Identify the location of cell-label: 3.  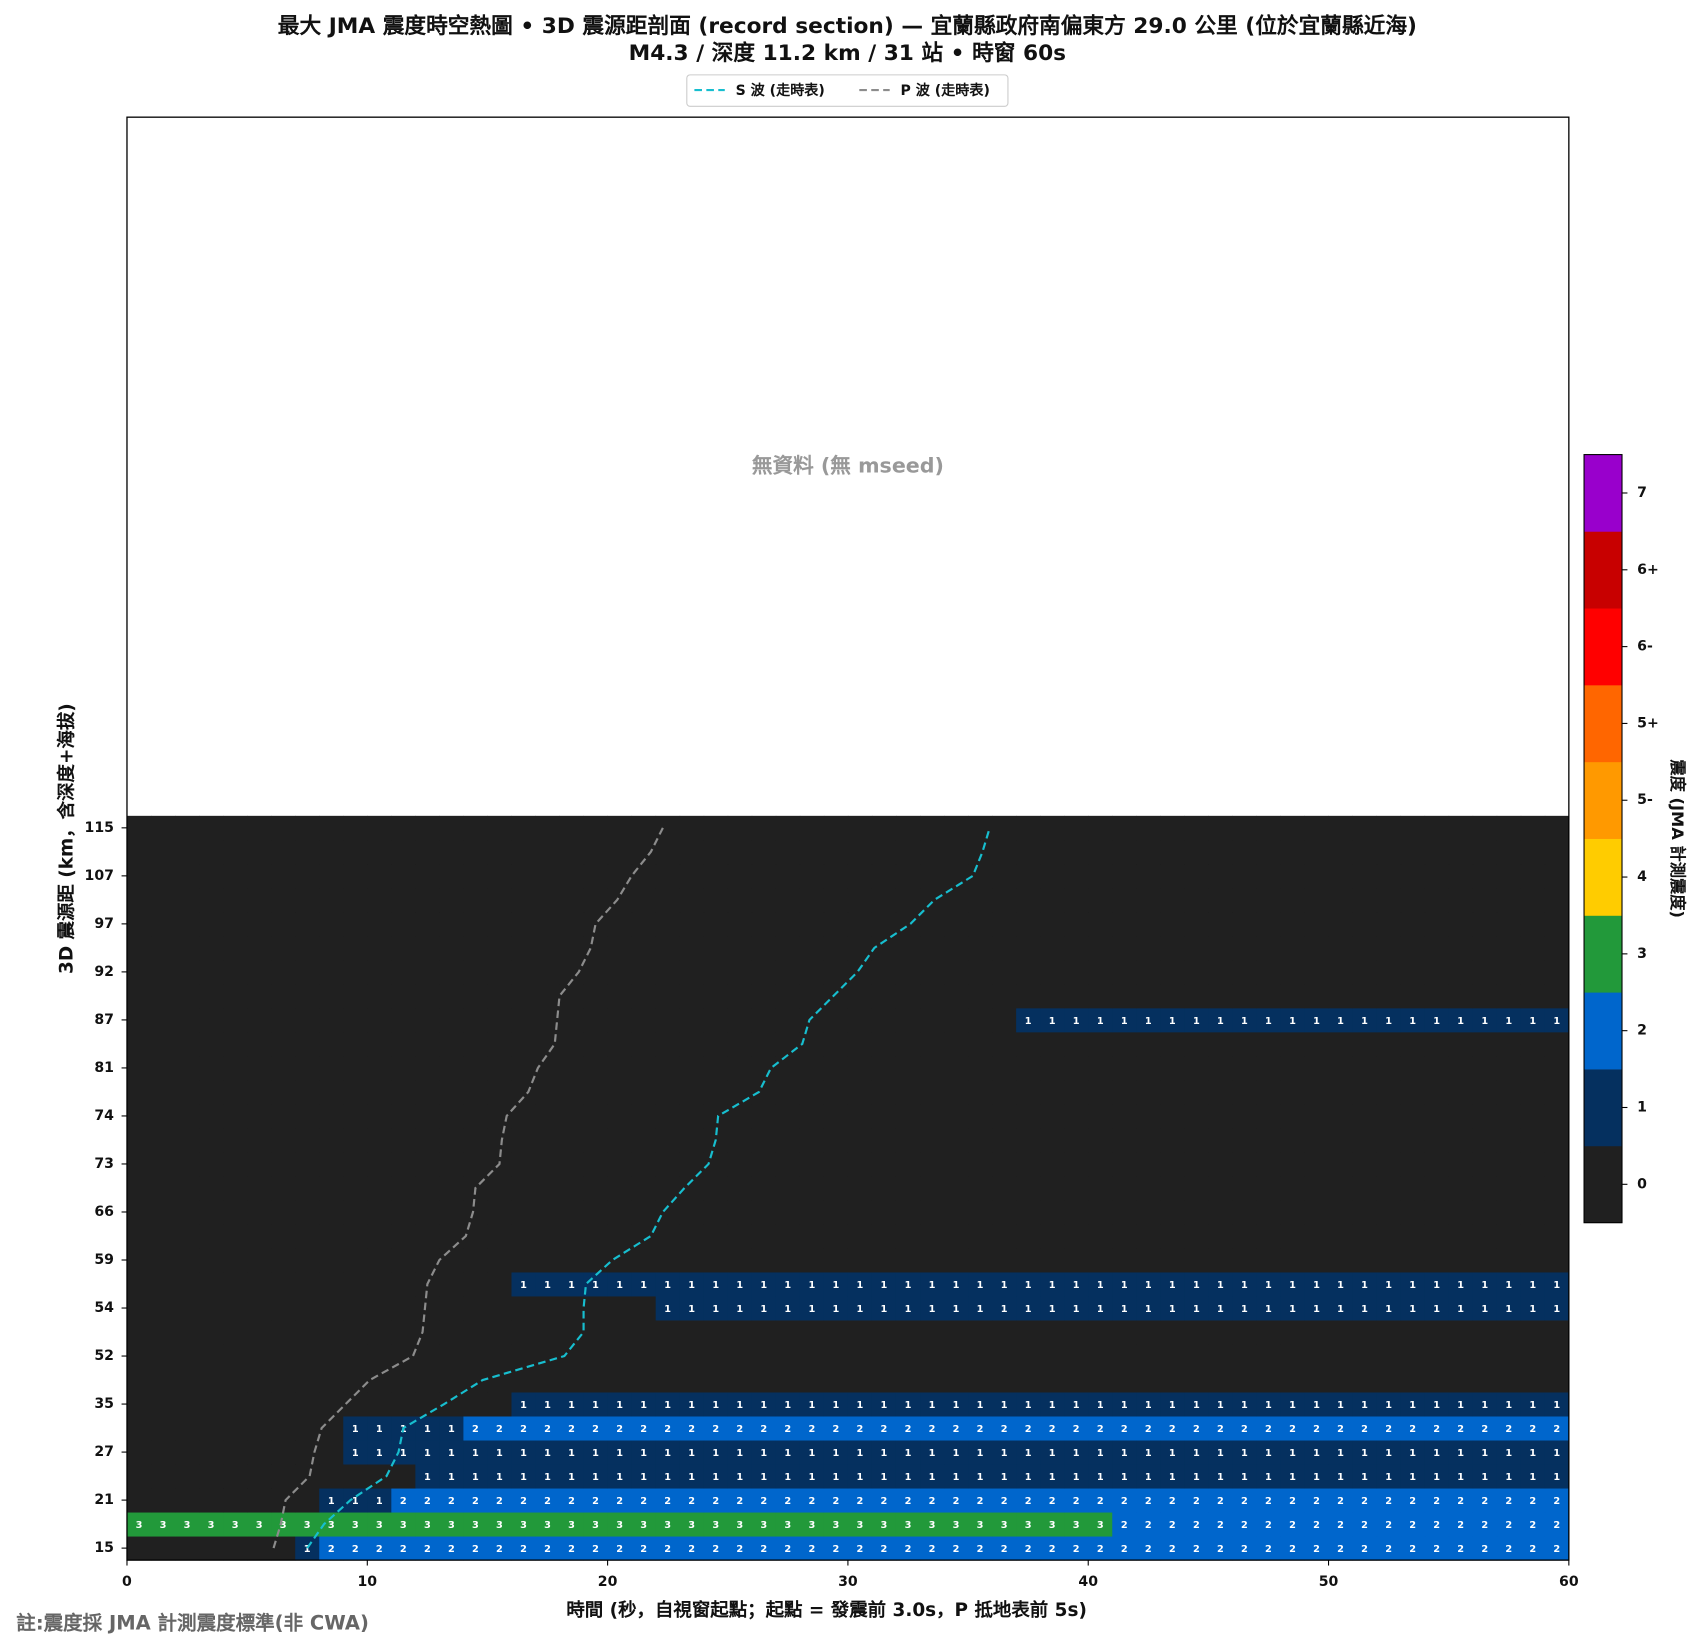
(235, 1525).